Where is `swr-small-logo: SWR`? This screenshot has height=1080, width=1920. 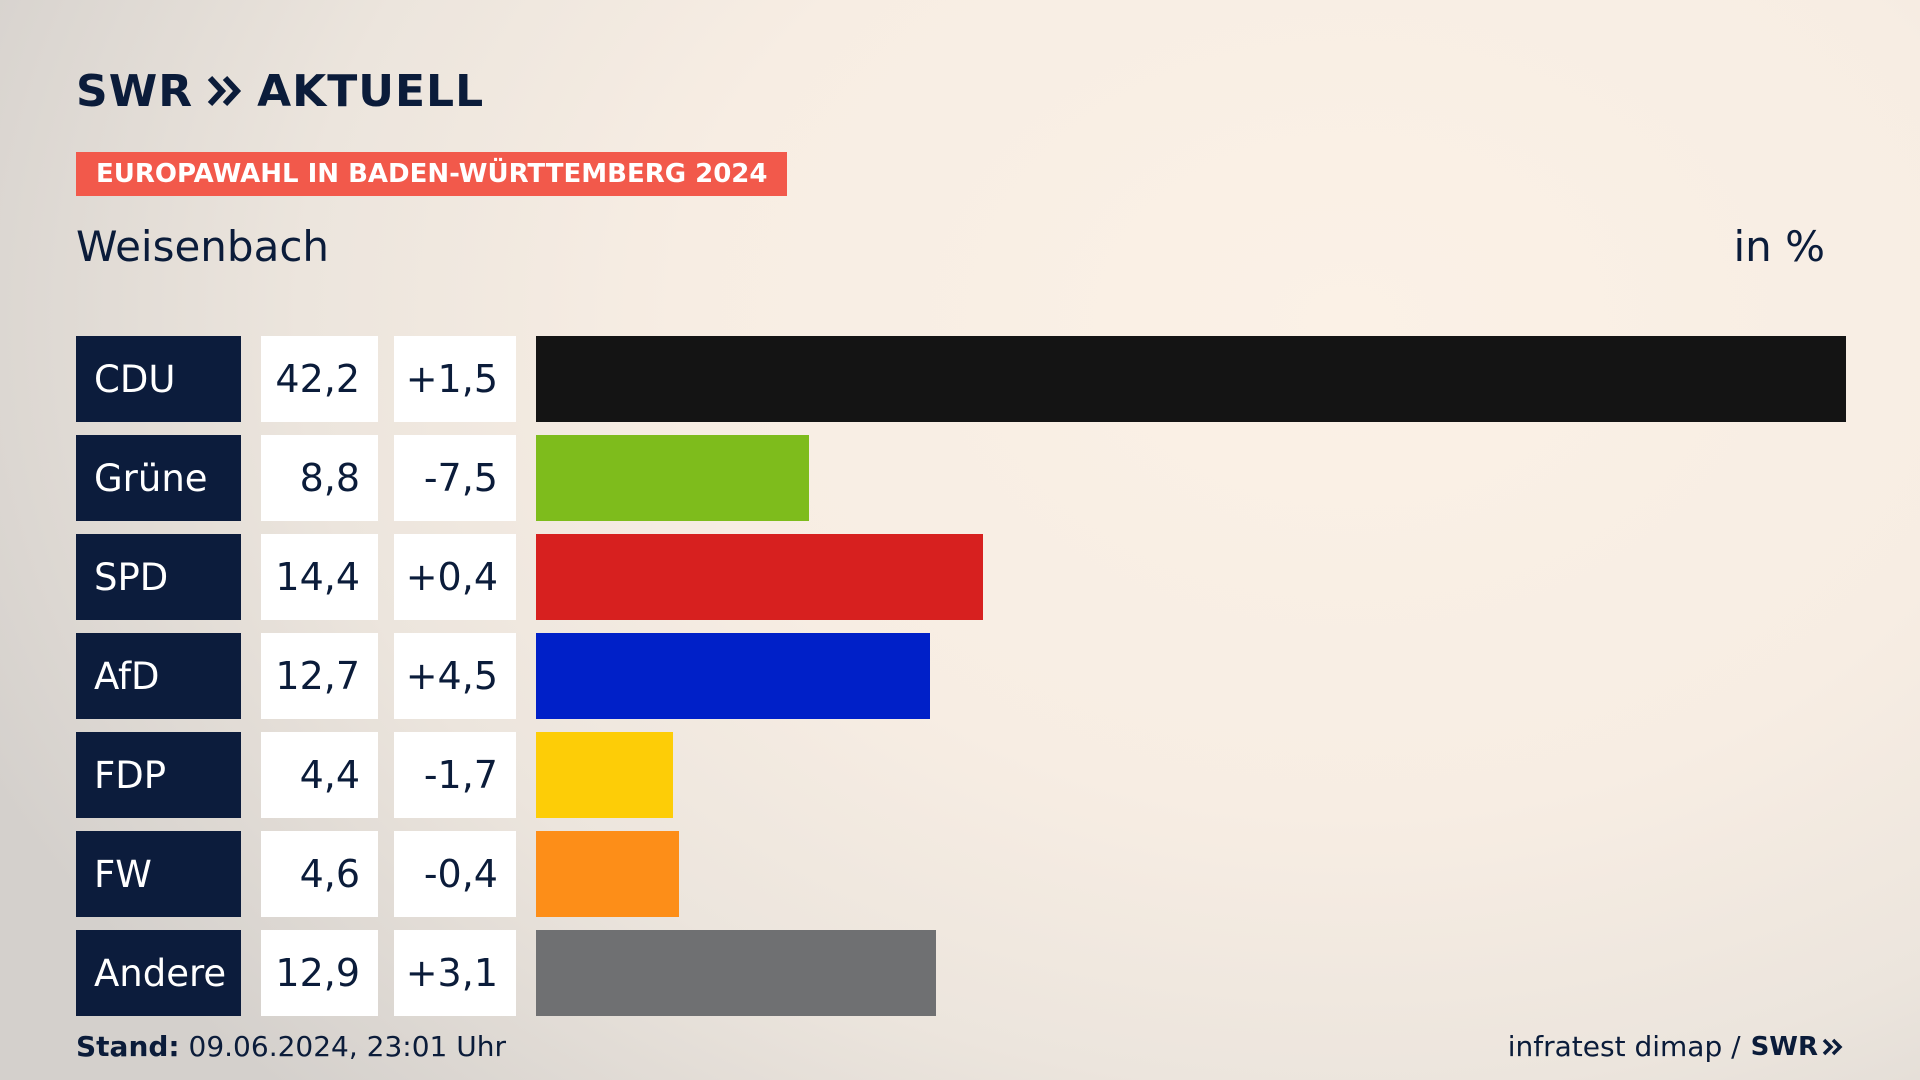
swr-small-logo: SWR is located at coordinates (1797, 1047).